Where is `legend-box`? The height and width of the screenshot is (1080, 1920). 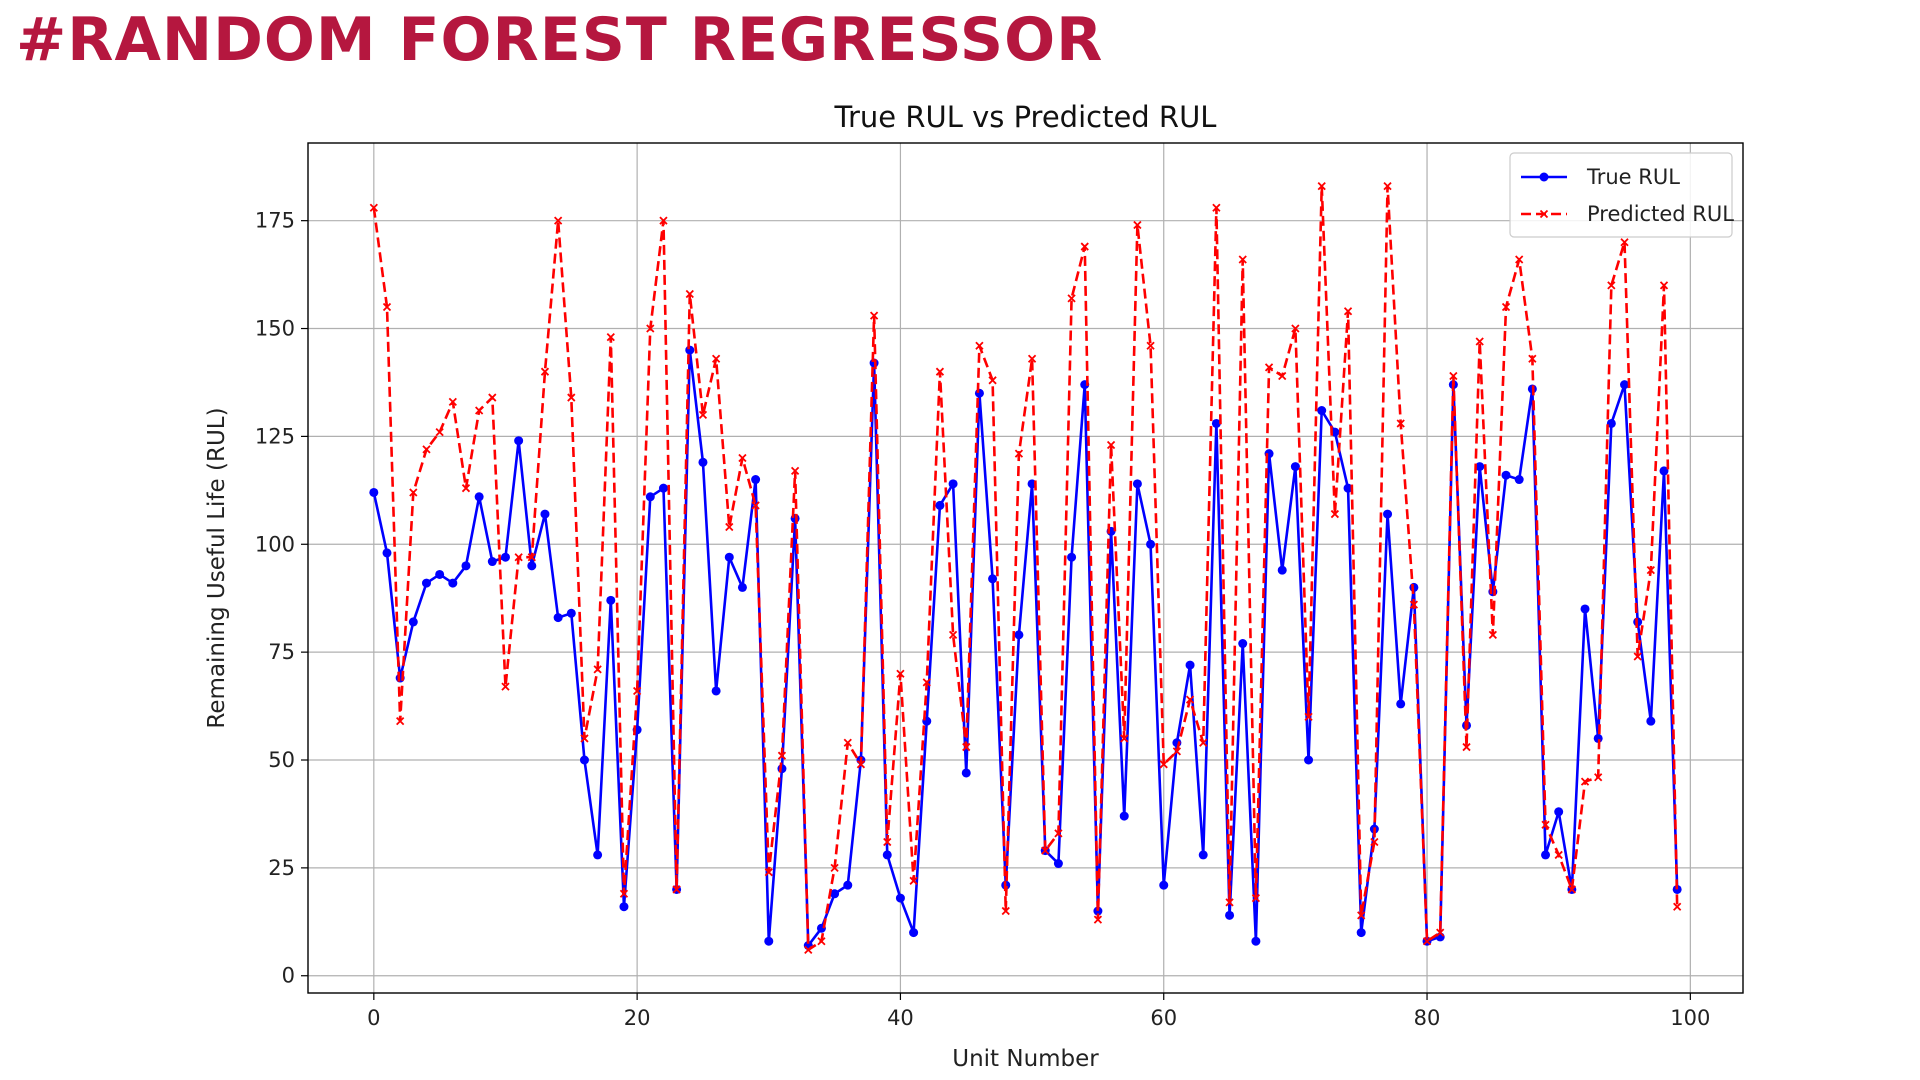
legend-box is located at coordinates (1621, 195).